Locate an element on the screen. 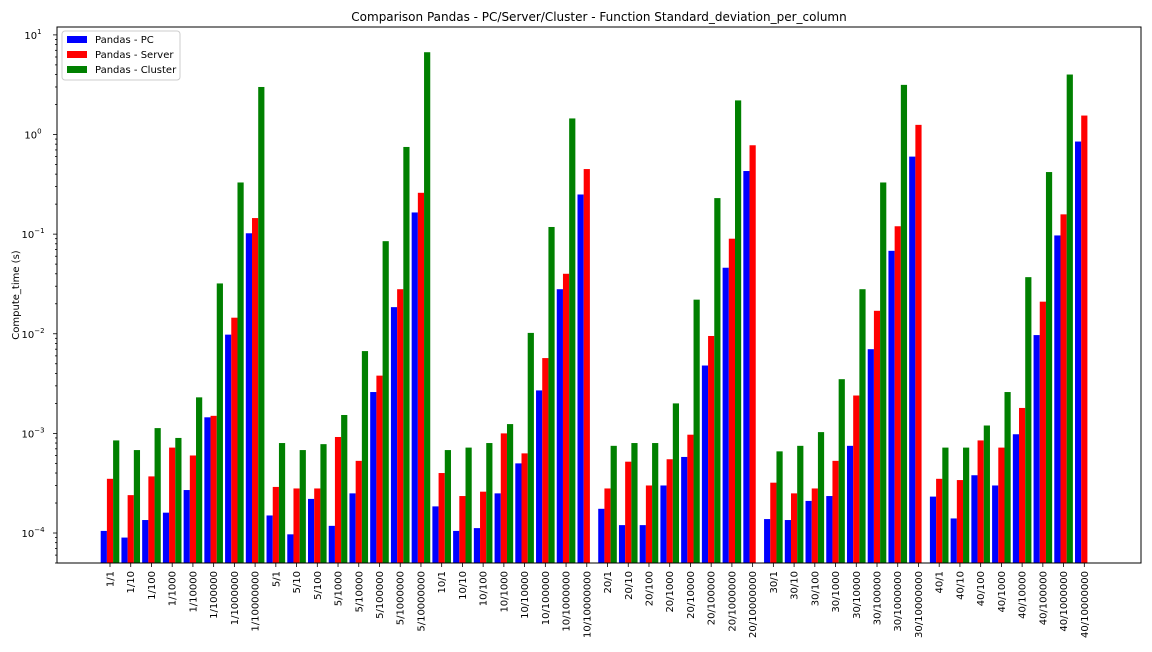 This screenshot has height=652, width=1152. y-tick-label: 10⁻² is located at coordinates (32, 334).